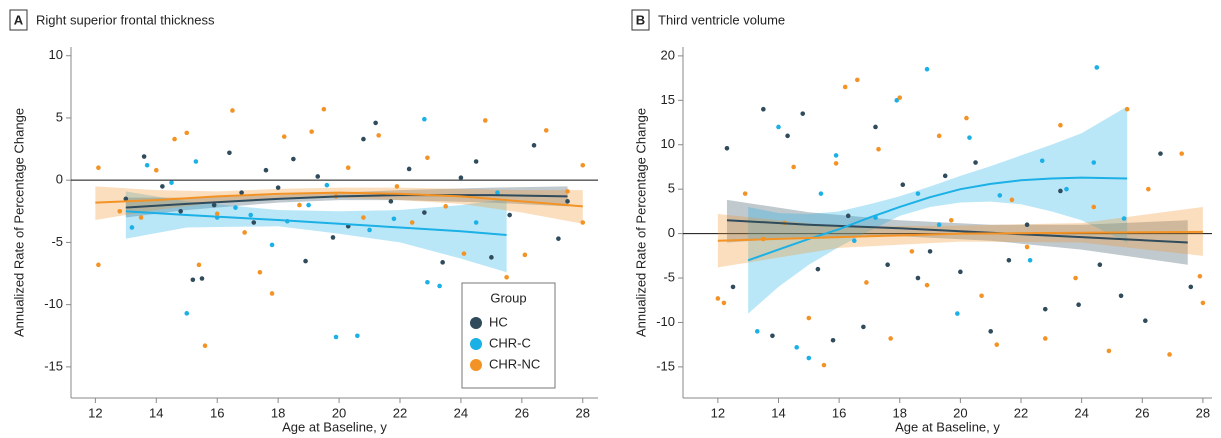  What do you see at coordinates (1142, 412) in the screenshot?
I see `x-tick-label: 26` at bounding box center [1142, 412].